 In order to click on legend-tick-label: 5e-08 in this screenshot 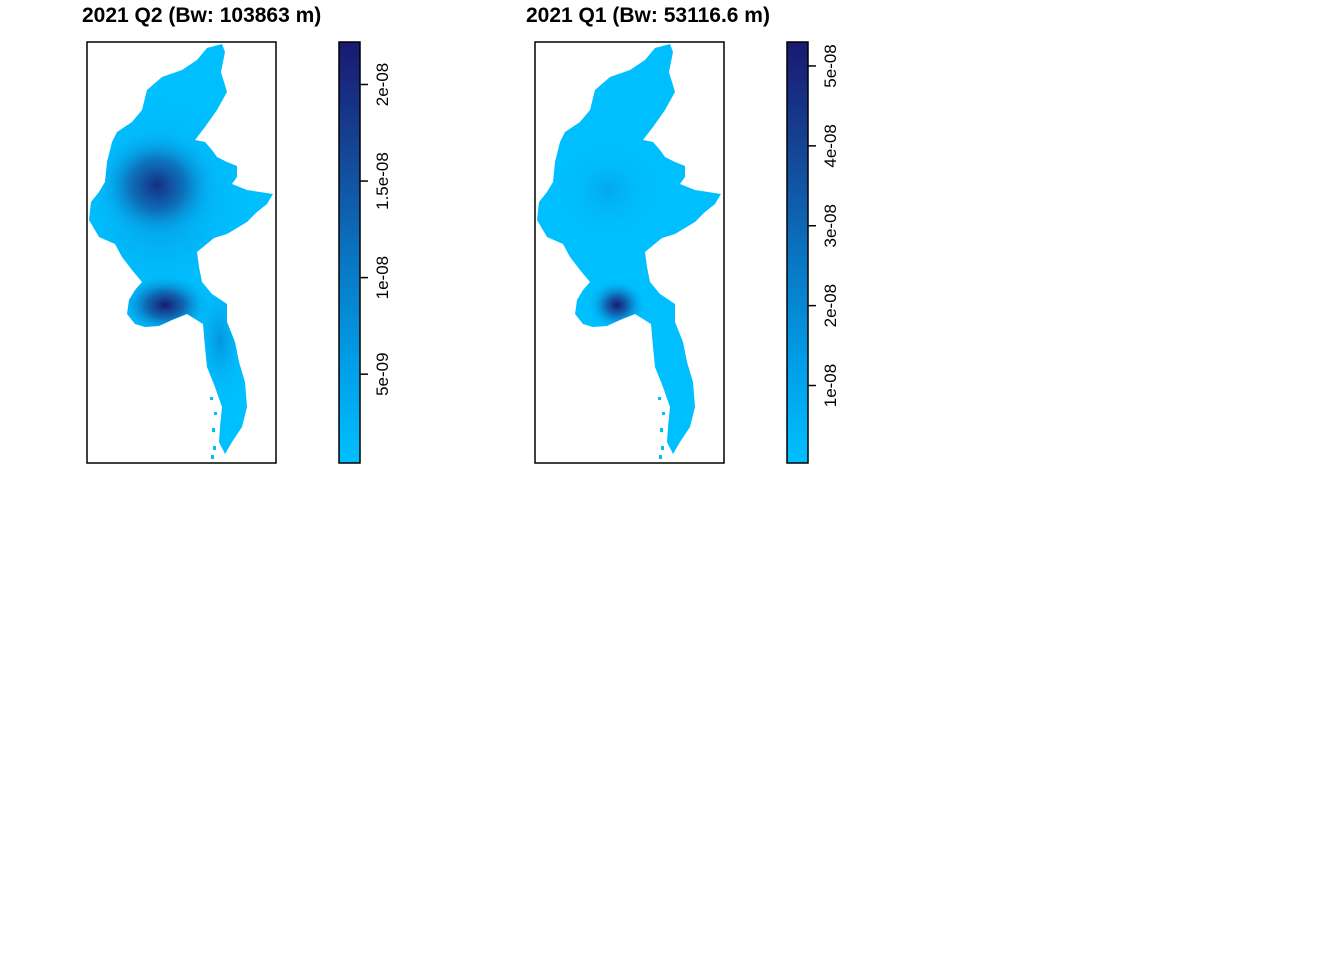, I will do `click(830, 65)`.